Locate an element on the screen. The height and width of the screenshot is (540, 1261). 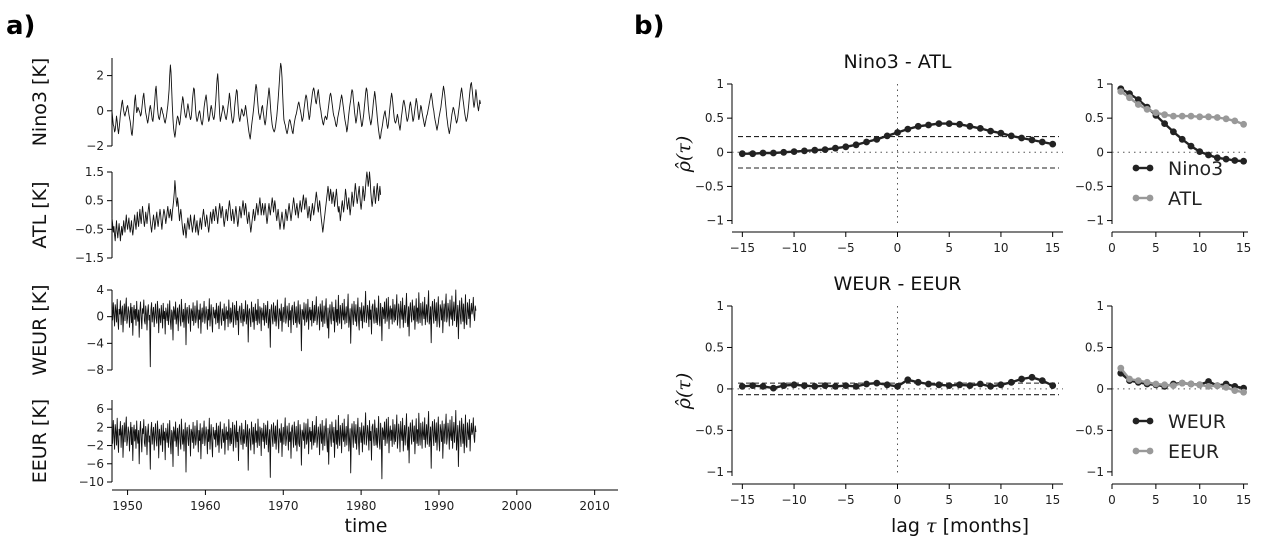
legend-label: ATL is located at coordinates (1185, 199).